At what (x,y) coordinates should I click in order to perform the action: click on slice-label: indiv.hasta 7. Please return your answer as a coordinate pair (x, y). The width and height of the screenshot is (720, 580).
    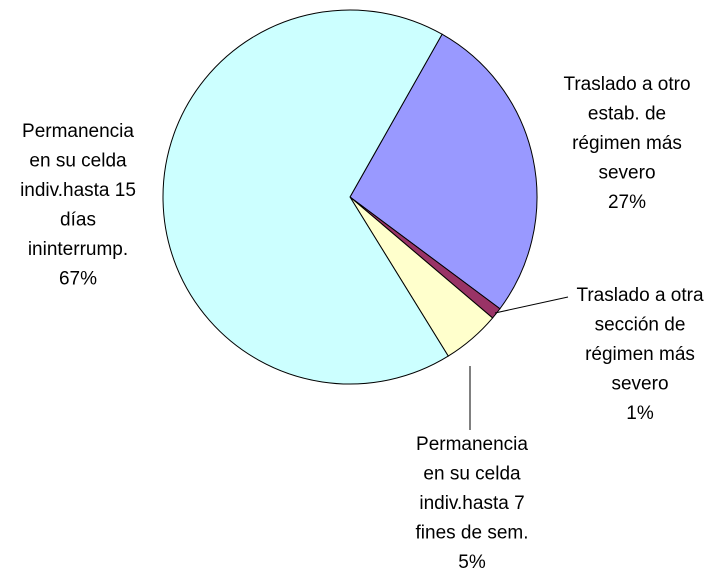
    Looking at the image, I should click on (471, 503).